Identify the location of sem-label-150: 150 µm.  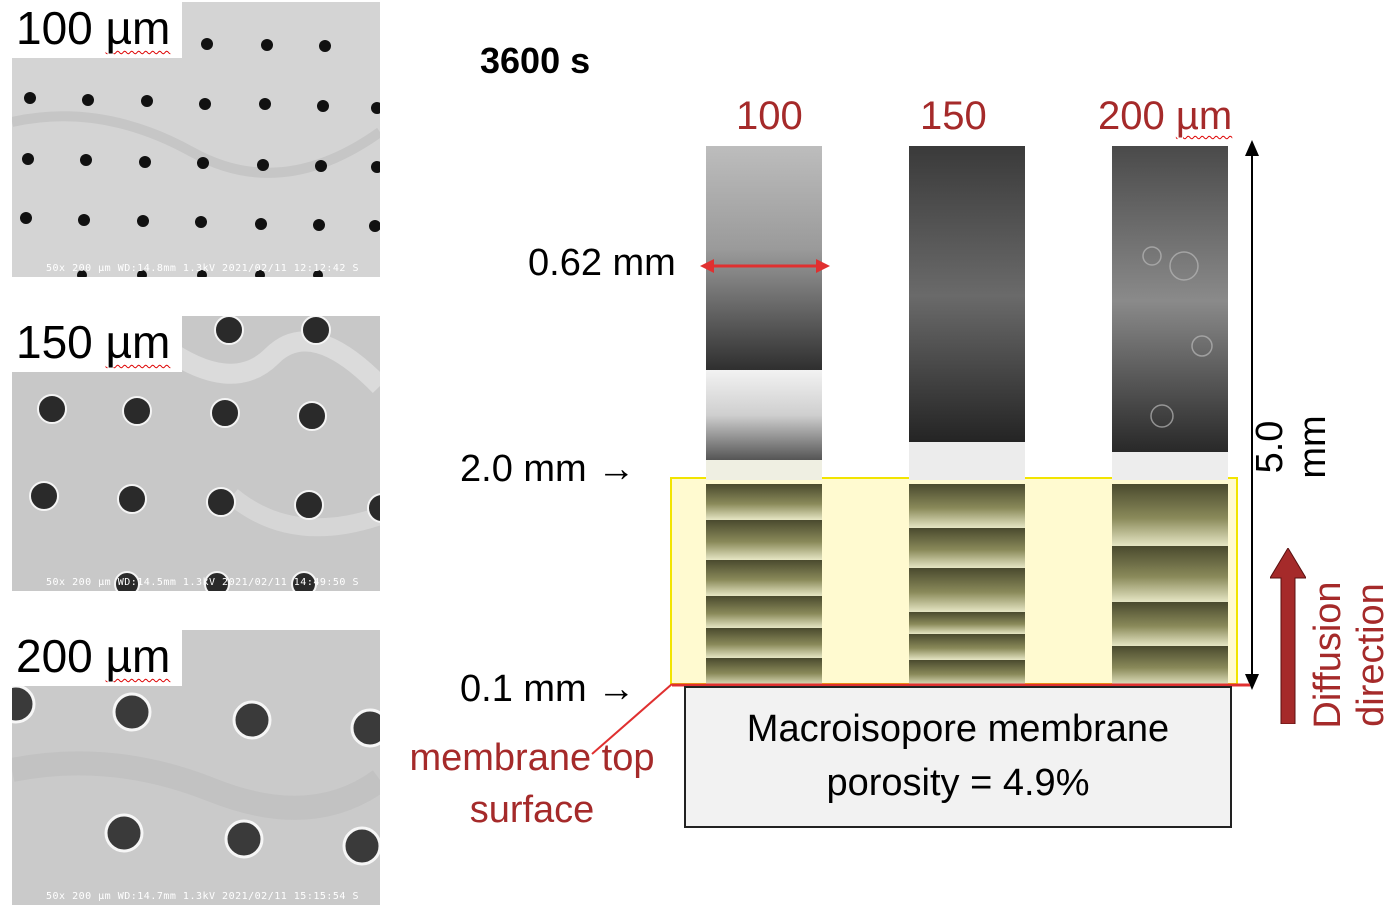
(97, 344).